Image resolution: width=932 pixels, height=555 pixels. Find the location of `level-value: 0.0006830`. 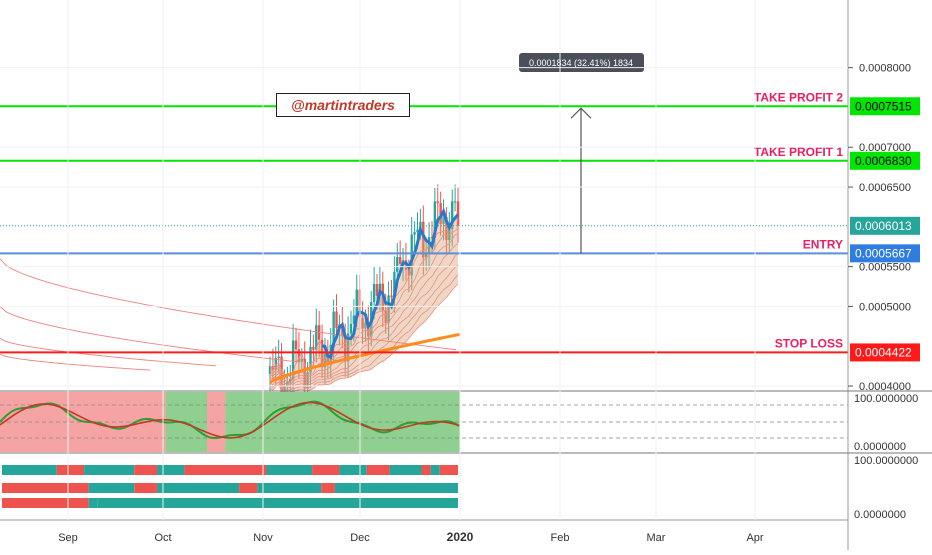

level-value: 0.0006830 is located at coordinates (883, 161).